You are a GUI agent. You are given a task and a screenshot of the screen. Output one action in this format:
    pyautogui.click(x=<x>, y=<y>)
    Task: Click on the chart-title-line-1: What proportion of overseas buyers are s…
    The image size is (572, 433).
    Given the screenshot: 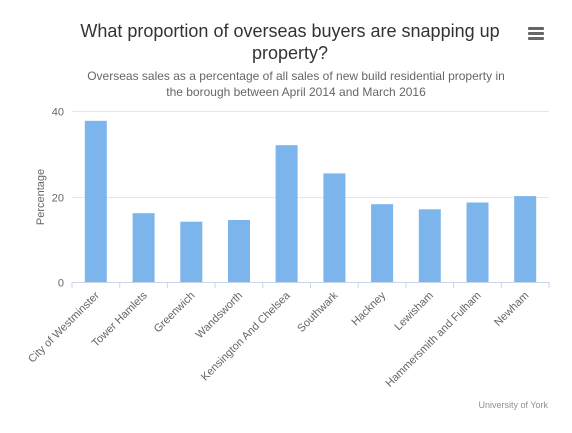 What is the action you would take?
    pyautogui.click(x=289, y=31)
    